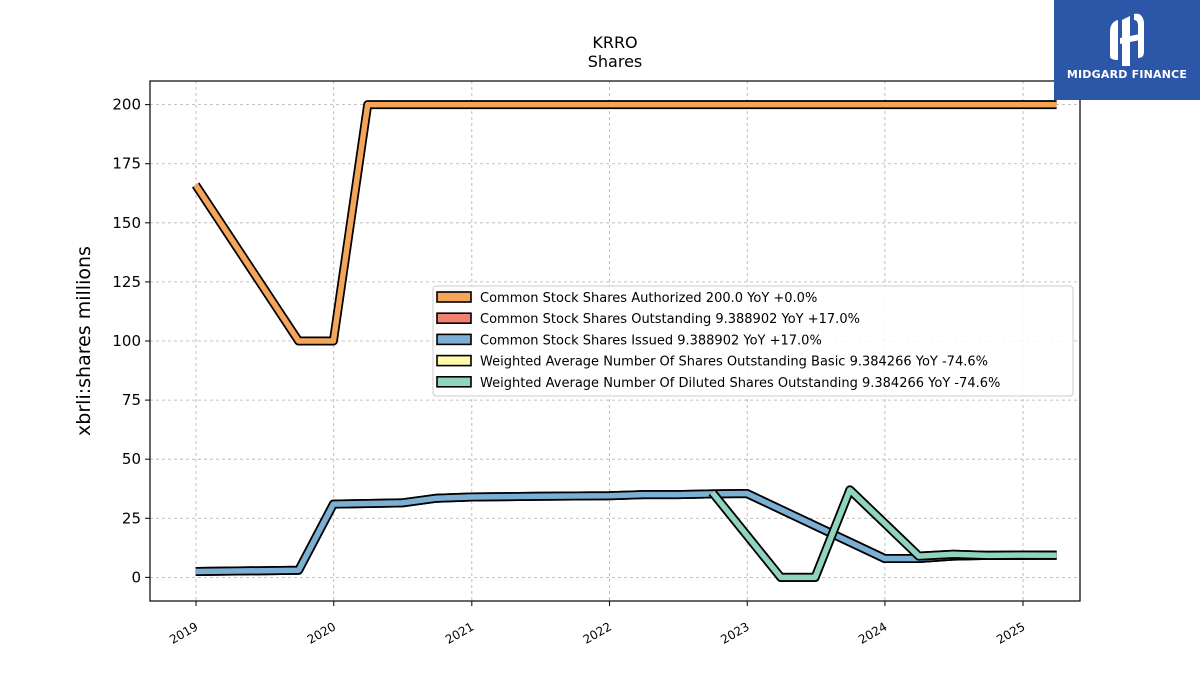 The height and width of the screenshot is (675, 1200). What do you see at coordinates (126, 282) in the screenshot?
I see `y-tick-label: 125` at bounding box center [126, 282].